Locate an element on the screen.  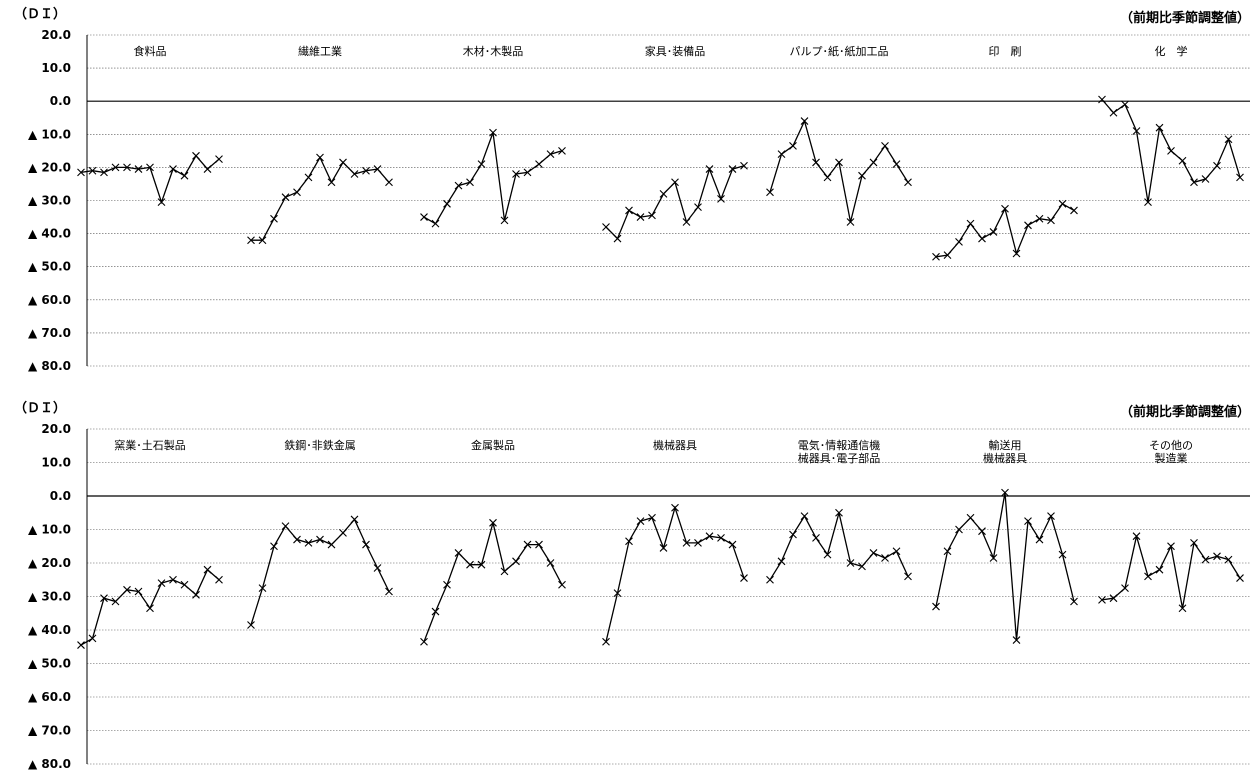
y-tick-label: 20.0 is located at coordinates (56, 35).